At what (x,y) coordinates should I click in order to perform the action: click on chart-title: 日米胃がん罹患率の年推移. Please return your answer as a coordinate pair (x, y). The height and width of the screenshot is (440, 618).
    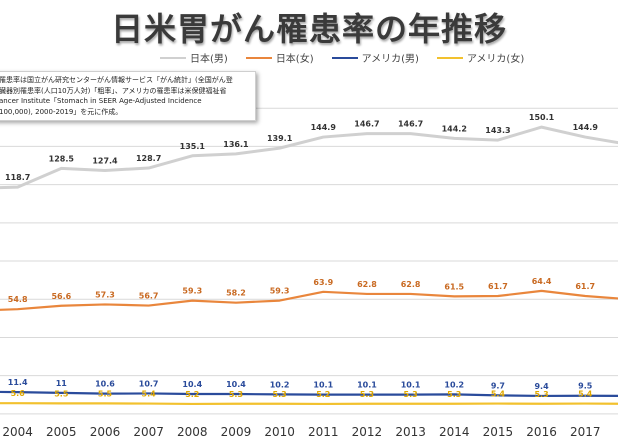
    Looking at the image, I should click on (308, 29).